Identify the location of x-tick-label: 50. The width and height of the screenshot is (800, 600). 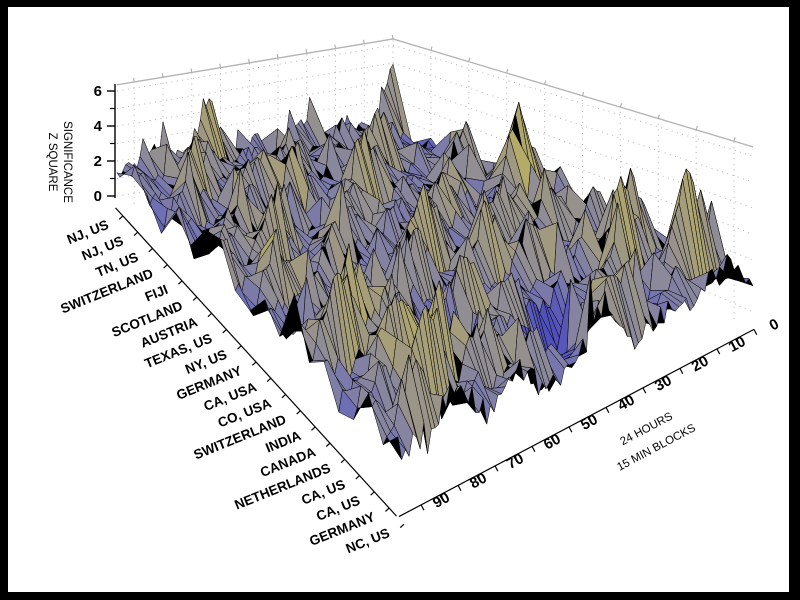
(589, 422).